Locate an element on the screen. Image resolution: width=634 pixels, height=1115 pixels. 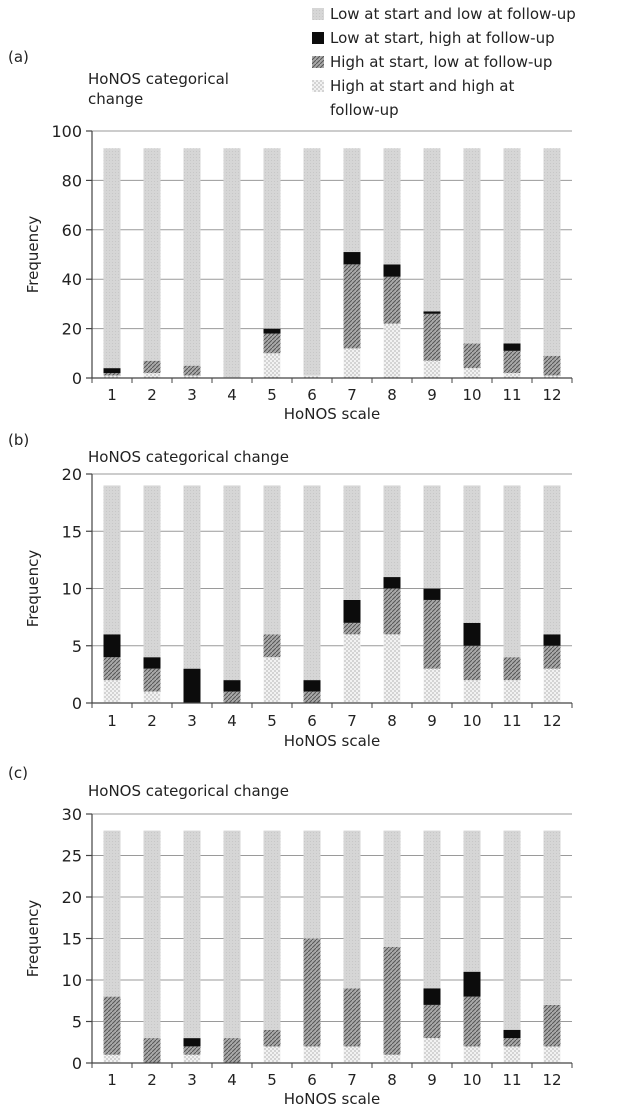
x-tick-label: 2 is located at coordinates (152, 721).